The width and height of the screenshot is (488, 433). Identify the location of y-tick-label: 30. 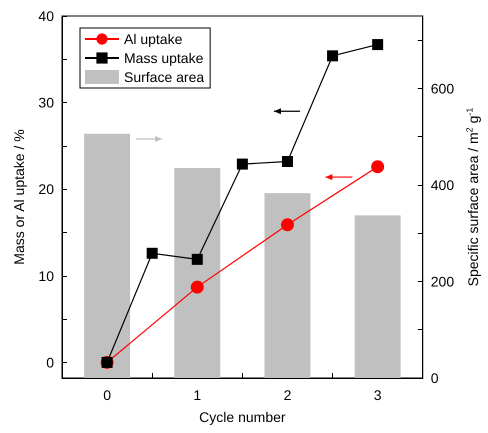
(46, 102).